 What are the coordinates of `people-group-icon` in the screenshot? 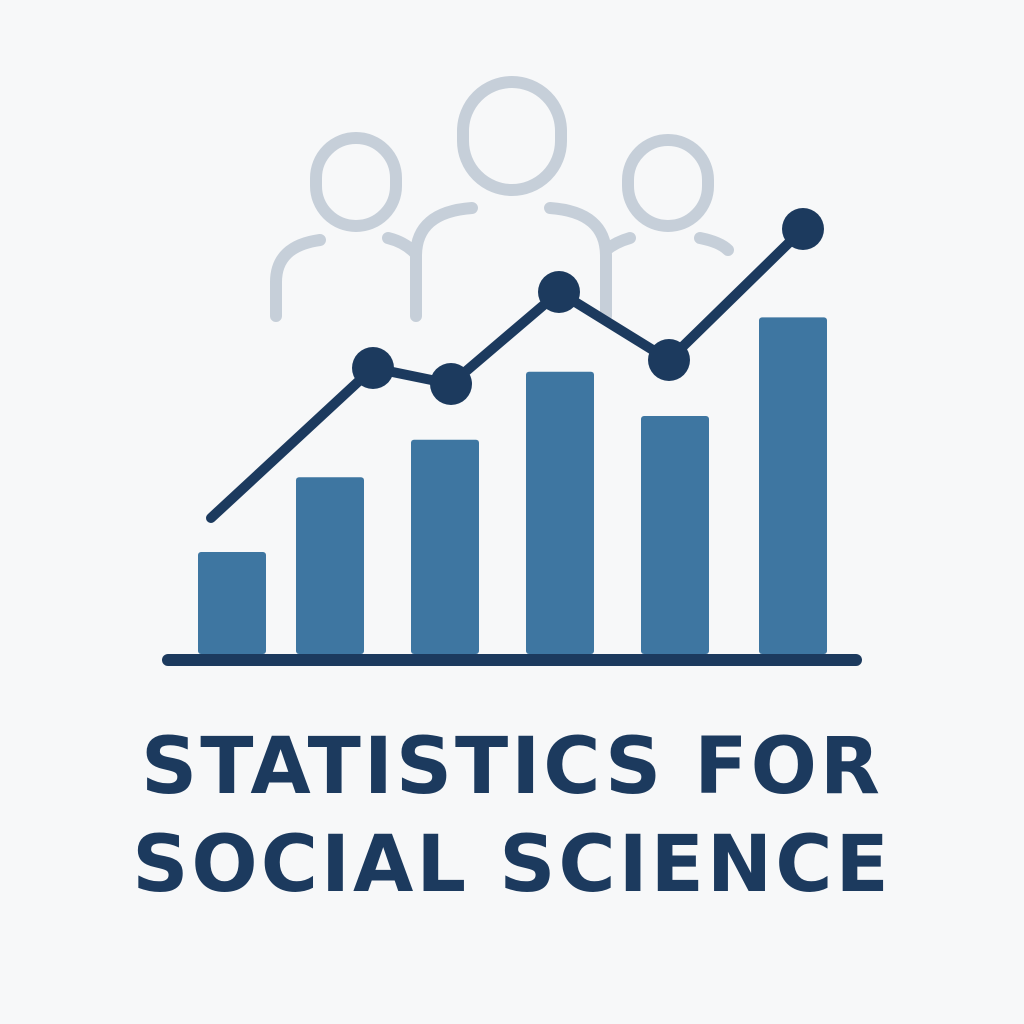 It's located at (502, 199).